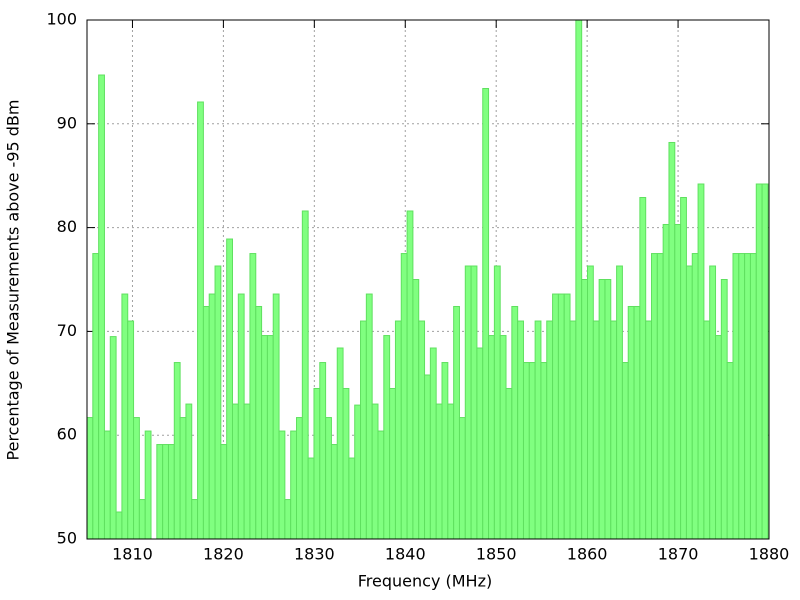 The width and height of the screenshot is (800, 600). What do you see at coordinates (13, 280) in the screenshot?
I see `y-axis-label: Percentage of Measurements above -95 dBm` at bounding box center [13, 280].